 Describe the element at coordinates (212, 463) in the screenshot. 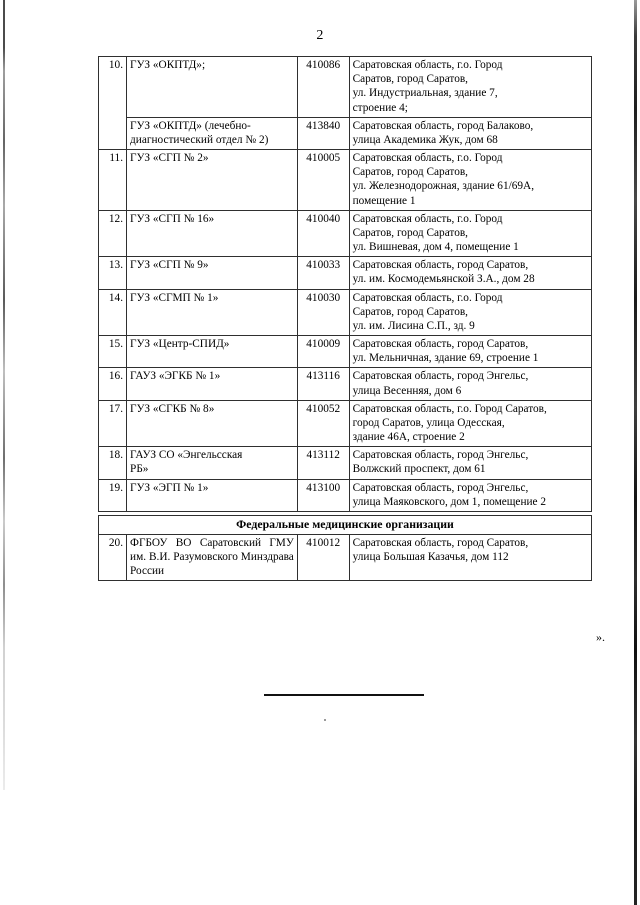

I see `organization-name-cell: ГАУЗ СО «Энгельсская РБ»` at that location.